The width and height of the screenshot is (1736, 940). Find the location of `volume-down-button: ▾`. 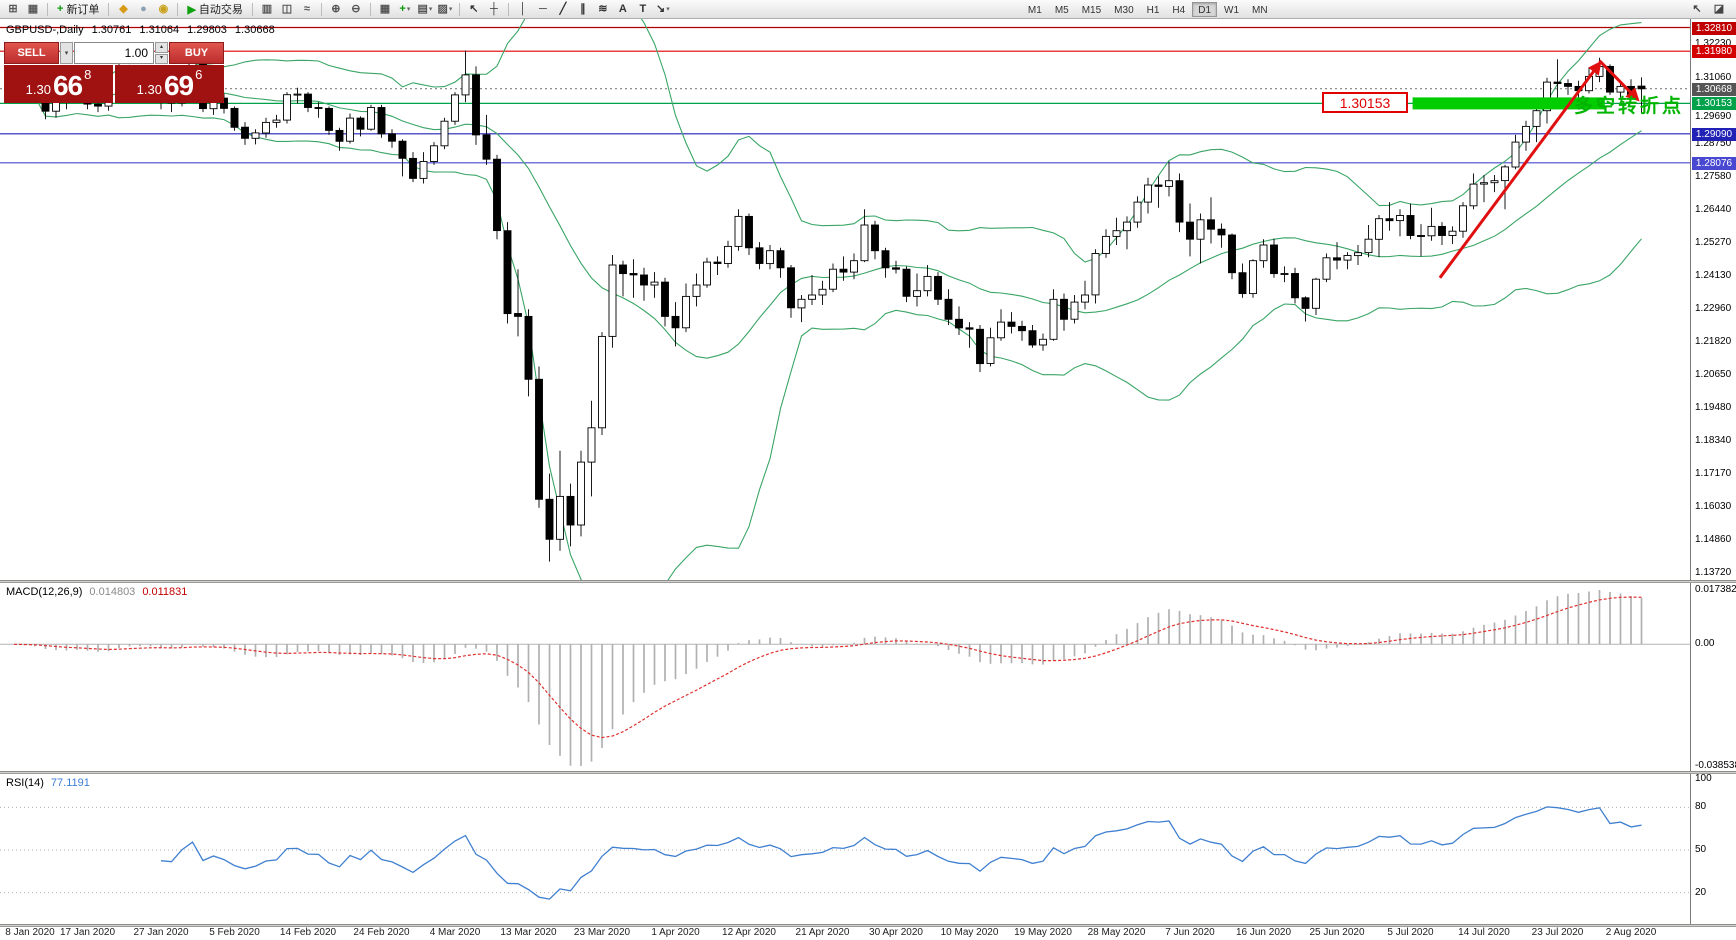

volume-down-button: ▾ is located at coordinates (161, 58).